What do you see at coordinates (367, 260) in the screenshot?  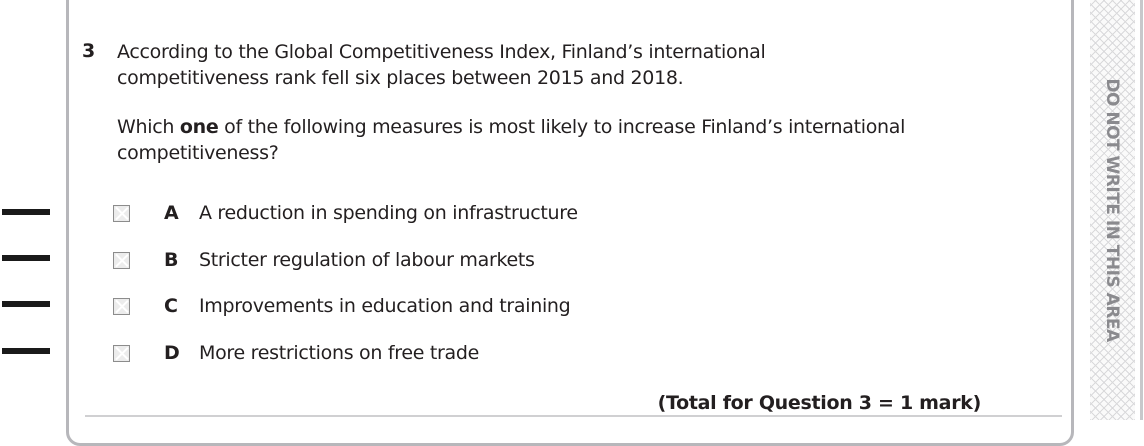 I see `option-text: Stricter regulation of labour markets` at bounding box center [367, 260].